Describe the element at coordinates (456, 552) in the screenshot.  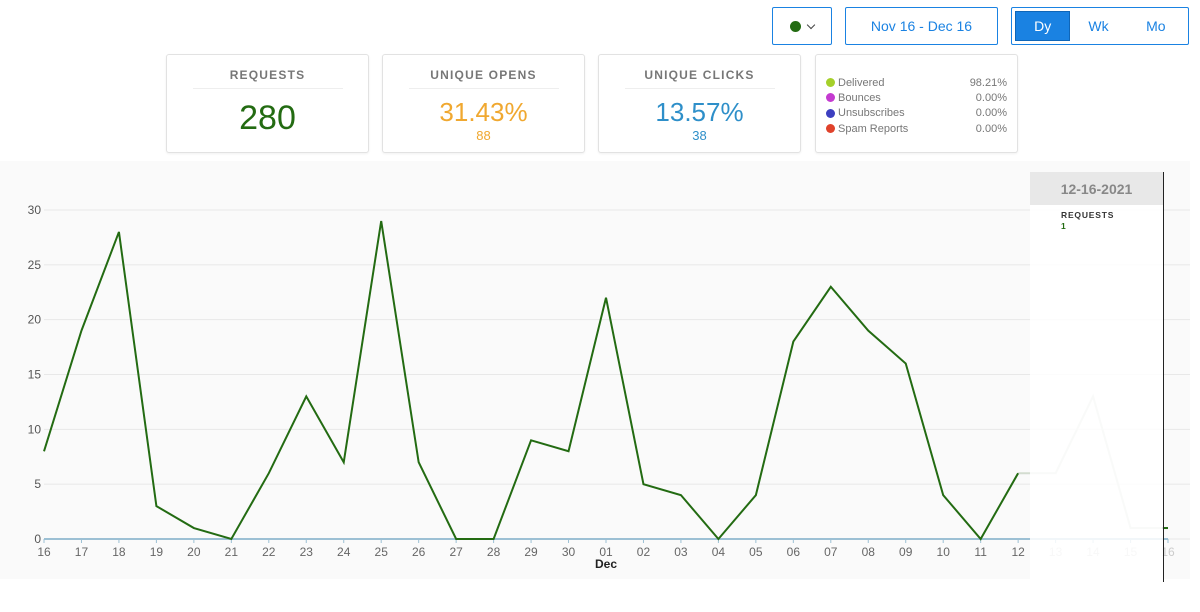
I see `x-tick-label: 27` at that location.